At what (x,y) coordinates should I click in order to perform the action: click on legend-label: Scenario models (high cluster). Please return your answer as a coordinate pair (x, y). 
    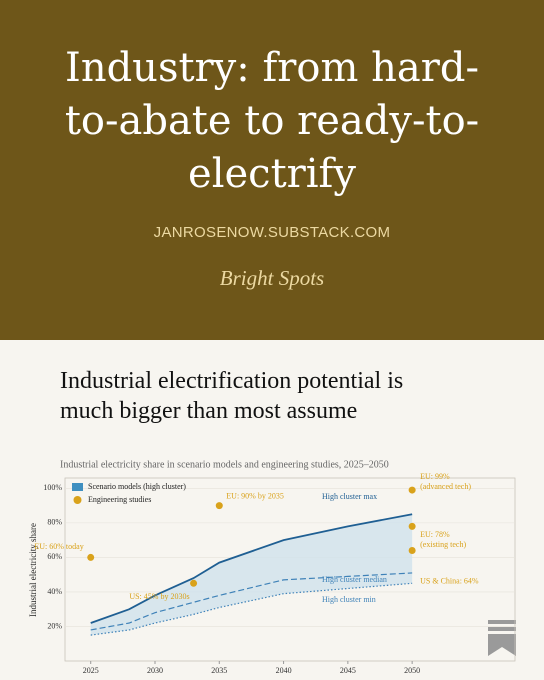
    Looking at the image, I should click on (137, 486).